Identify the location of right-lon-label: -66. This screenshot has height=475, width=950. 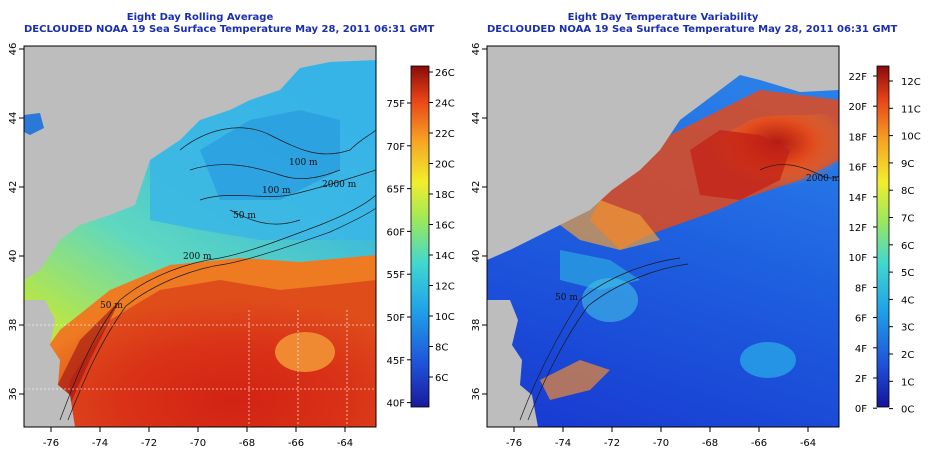
(759, 443).